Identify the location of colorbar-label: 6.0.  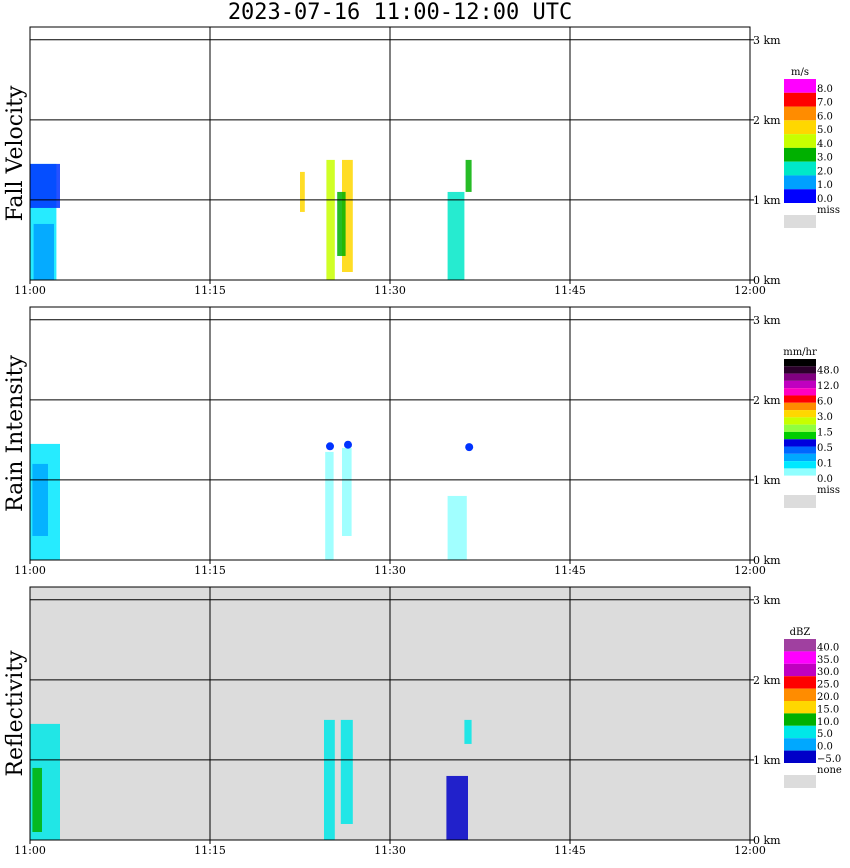
(825, 116).